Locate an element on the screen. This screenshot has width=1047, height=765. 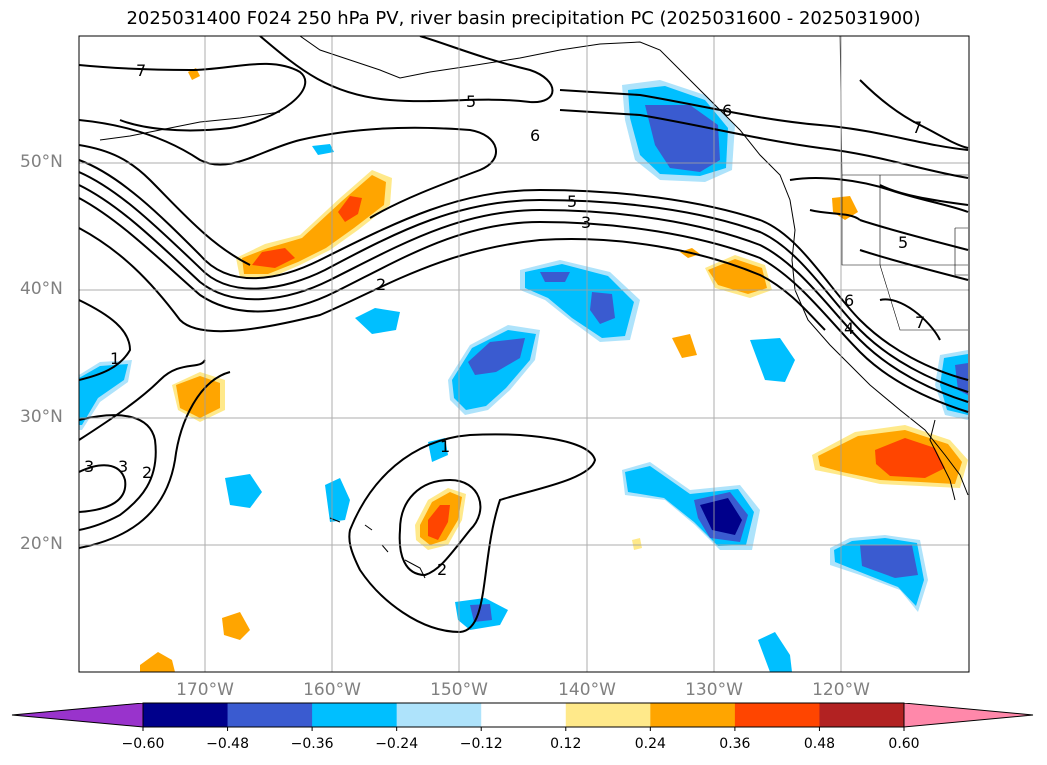
colorbar-tick-label: 0.12 is located at coordinates (566, 744).